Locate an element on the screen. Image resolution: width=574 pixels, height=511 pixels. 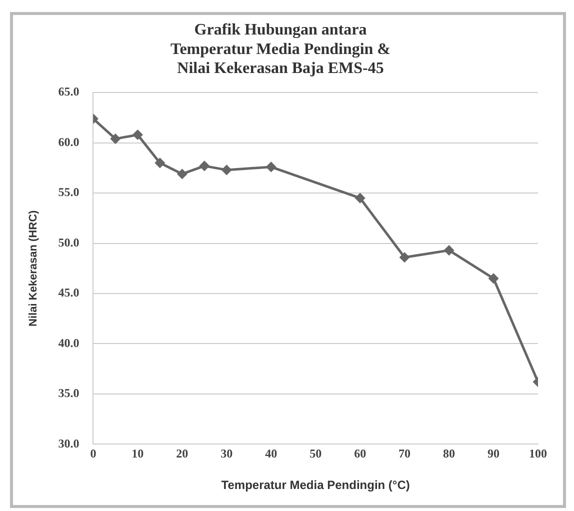
x-tick-label: 70 is located at coordinates (404, 453).